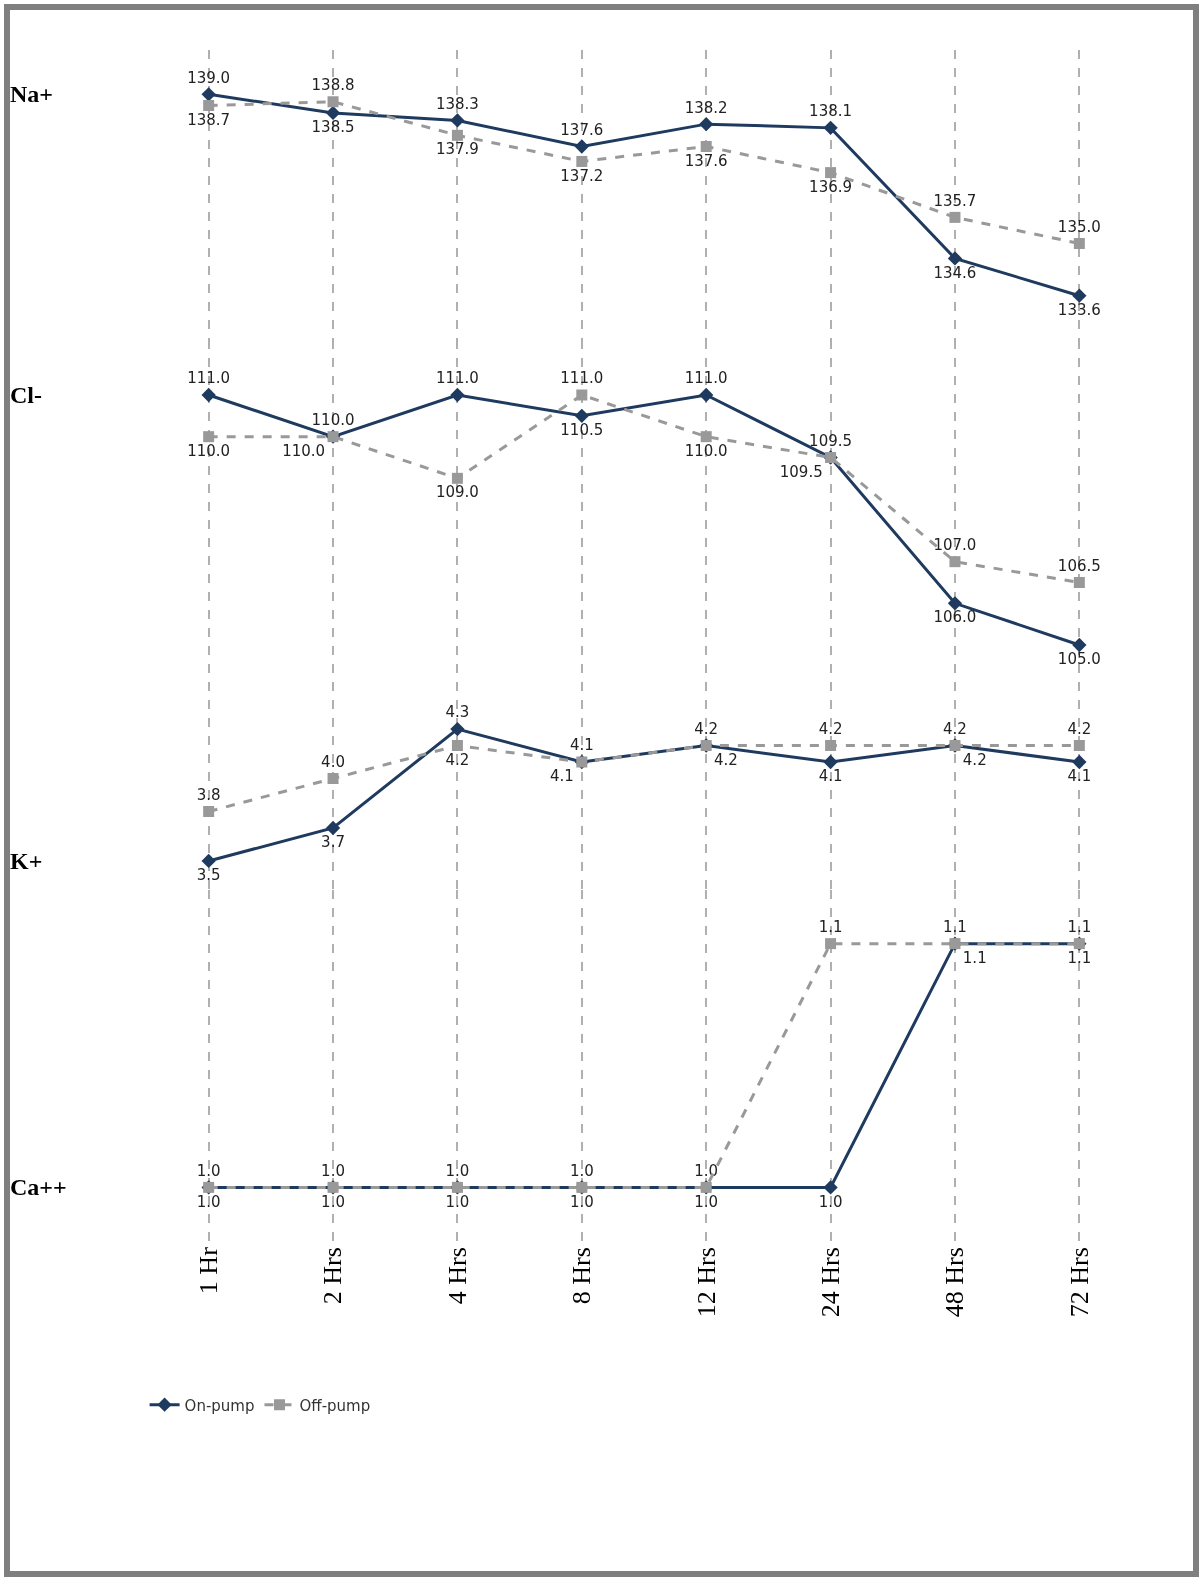 Image resolution: width=1203 pixels, height=1581 pixels. Describe the element at coordinates (831, 1282) in the screenshot. I see `x-tick-label: 24 Hrs` at that location.